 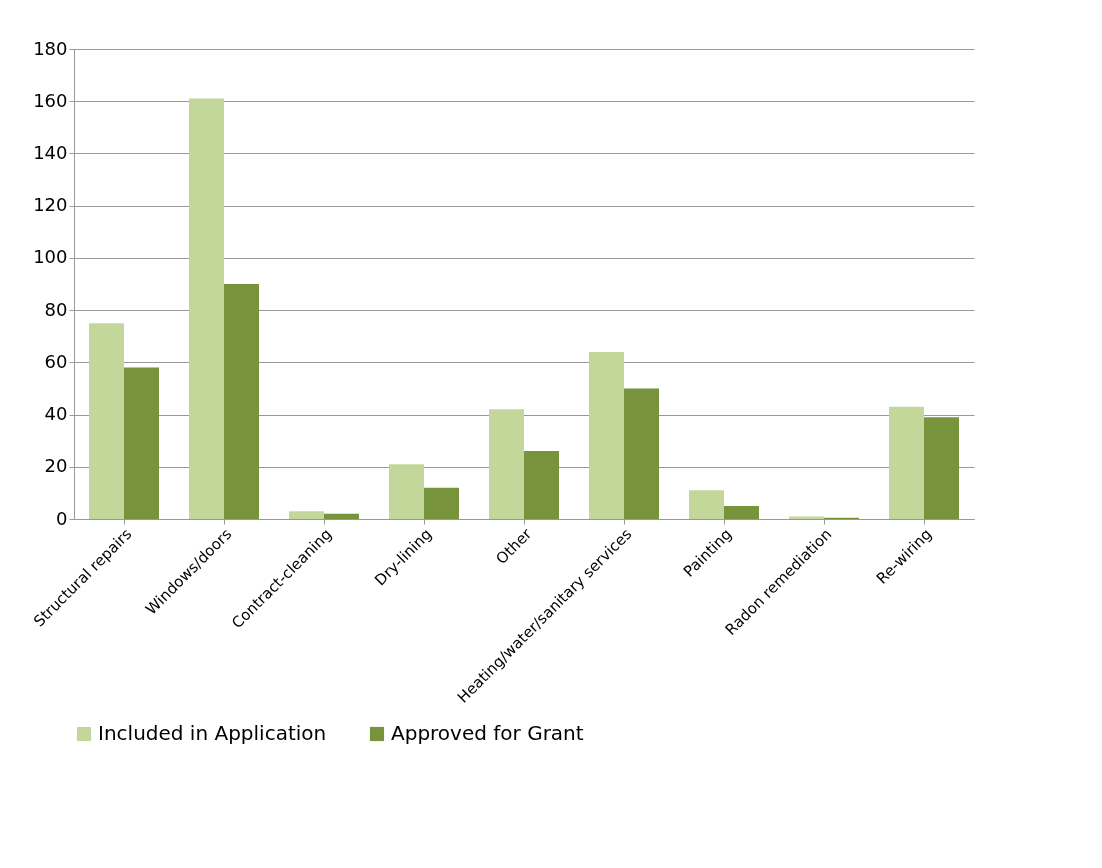 What do you see at coordinates (50, 257) in the screenshot?
I see `y-tick-label: 100` at bounding box center [50, 257].